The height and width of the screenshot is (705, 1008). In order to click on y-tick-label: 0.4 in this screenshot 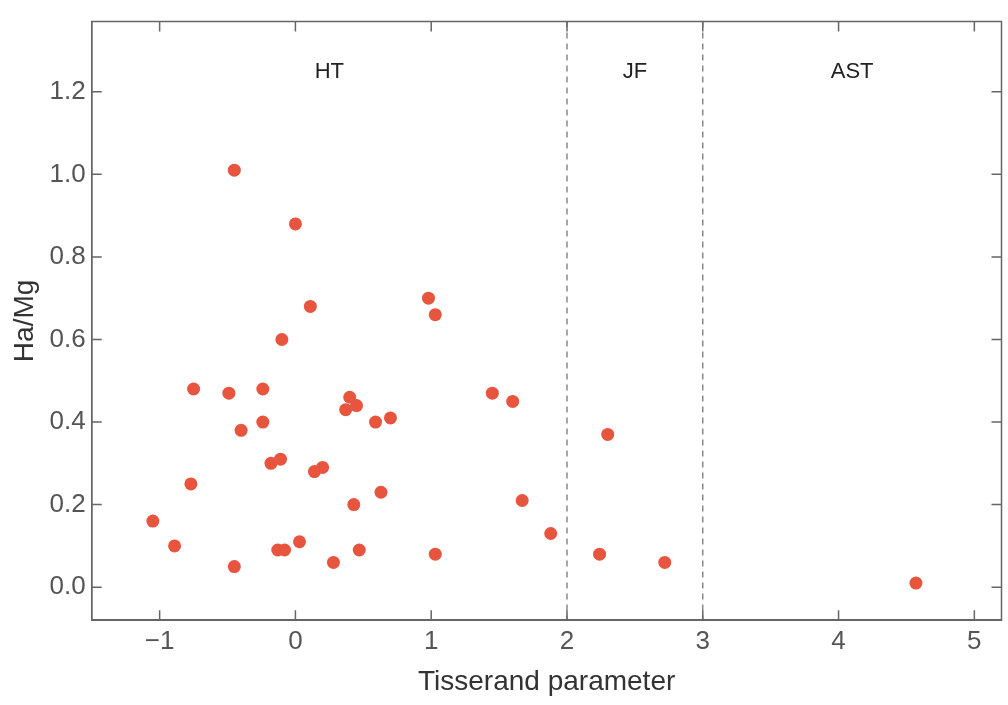, I will do `click(67, 420)`.